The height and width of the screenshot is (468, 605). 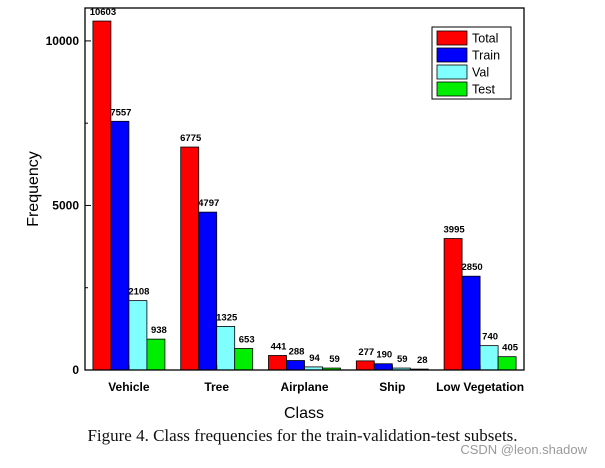 What do you see at coordinates (138, 292) in the screenshot?
I see `data-label: 2108` at bounding box center [138, 292].